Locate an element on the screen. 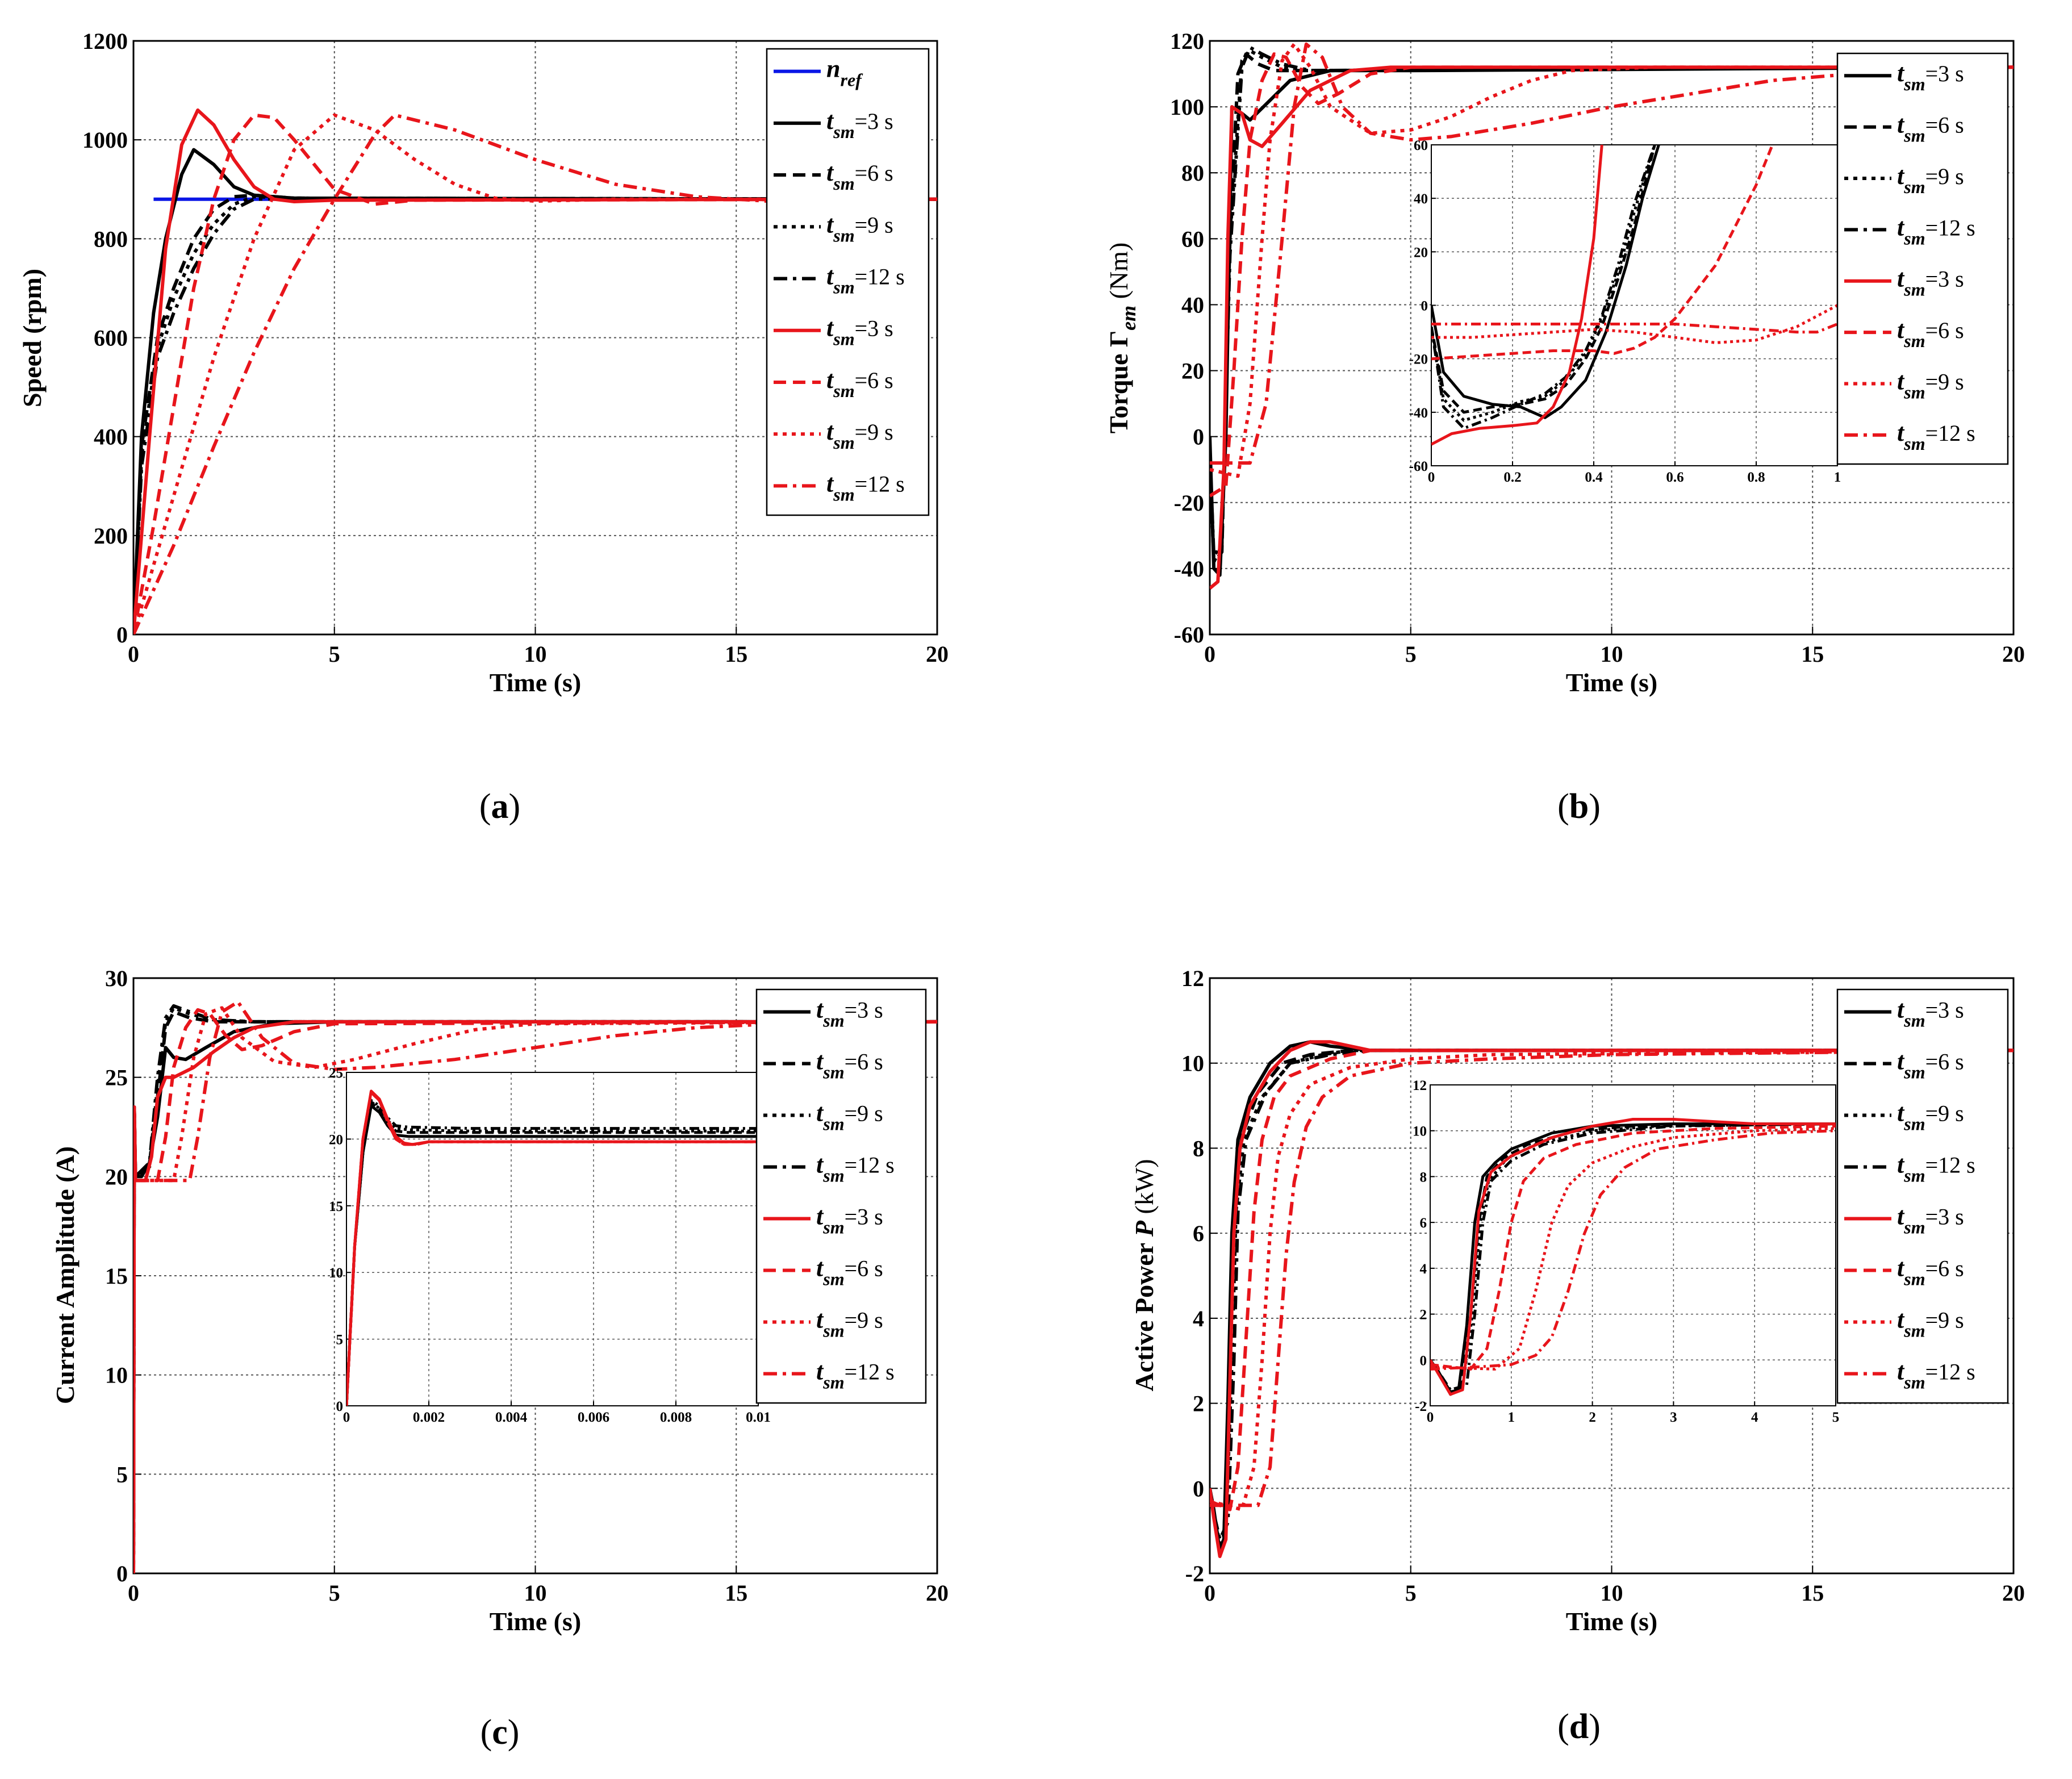 This screenshot has width=2072, height=1779. chart-d-ytick-label: 12 is located at coordinates (1192, 979).